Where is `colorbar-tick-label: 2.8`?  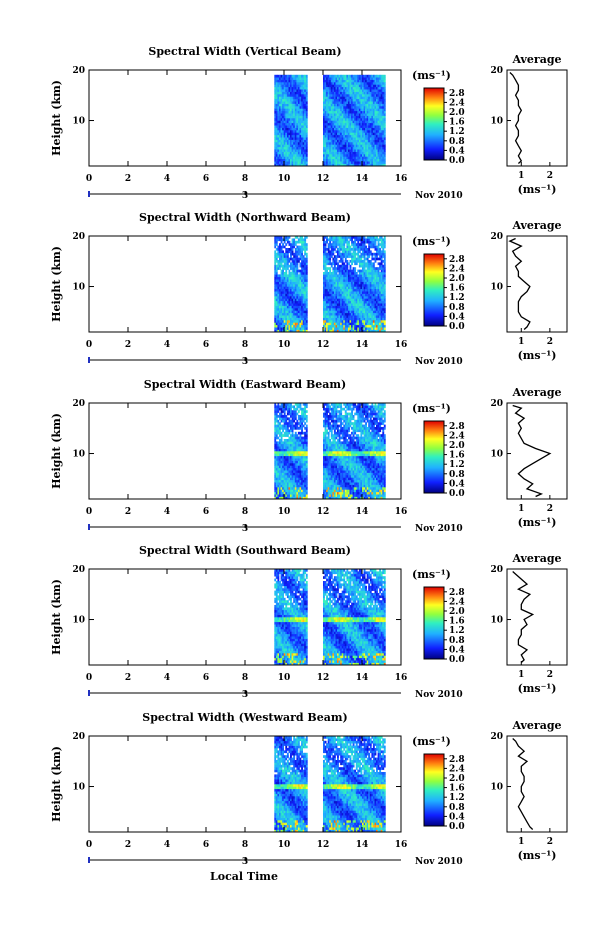 colorbar-tick-label: 2.8 is located at coordinates (457, 260).